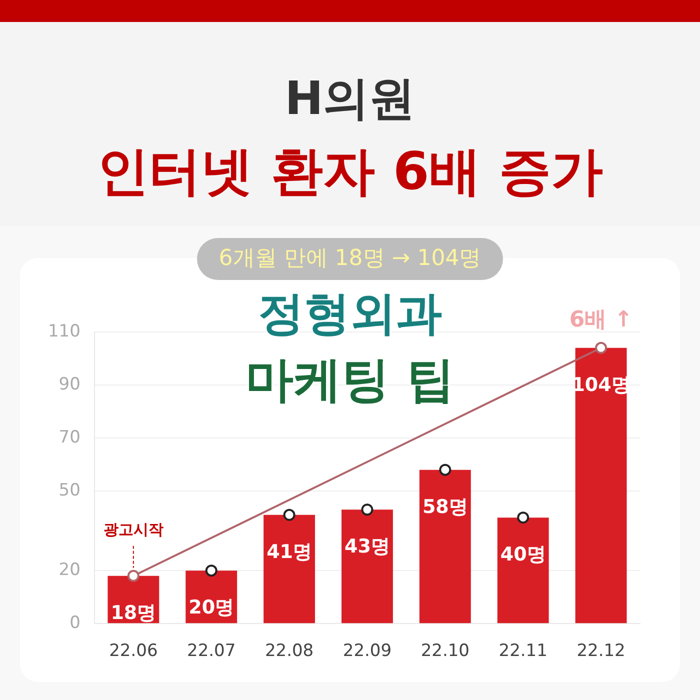 The height and width of the screenshot is (700, 700). I want to click on y-tick-label: 70, so click(69, 437).